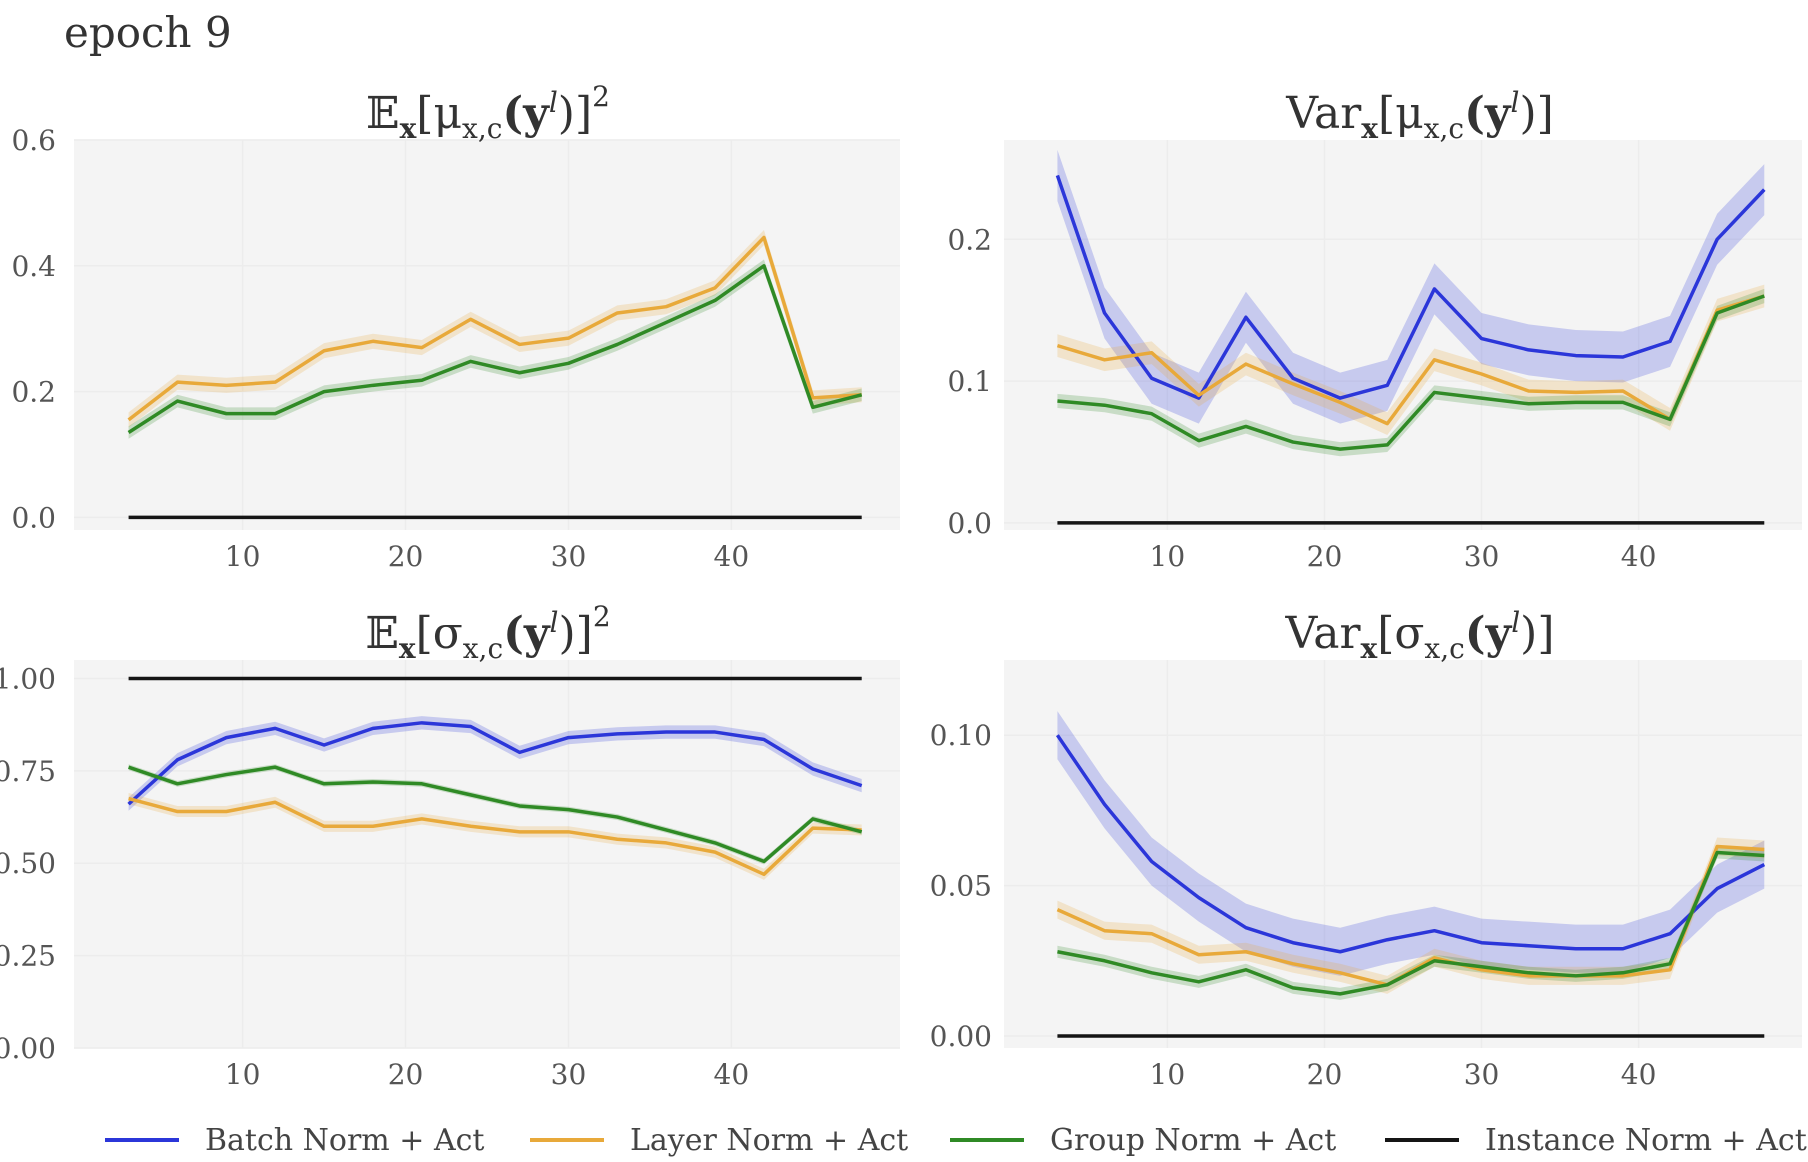  What do you see at coordinates (142, 1140) in the screenshot?
I see `legend-swatch-batch` at bounding box center [142, 1140].